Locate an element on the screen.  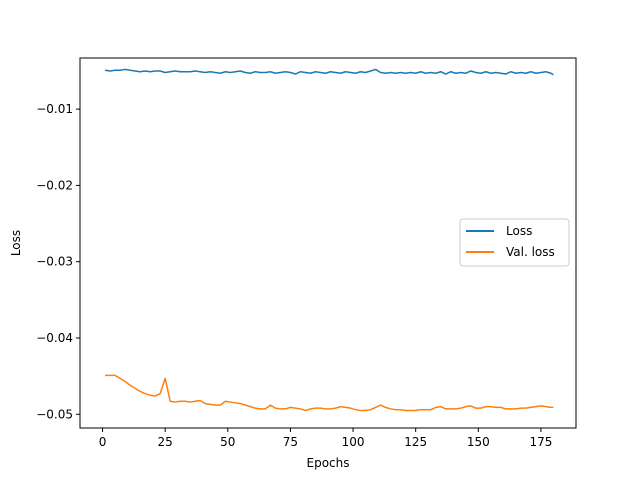
legend-label-val-loss: Val. loss is located at coordinates (530, 252).